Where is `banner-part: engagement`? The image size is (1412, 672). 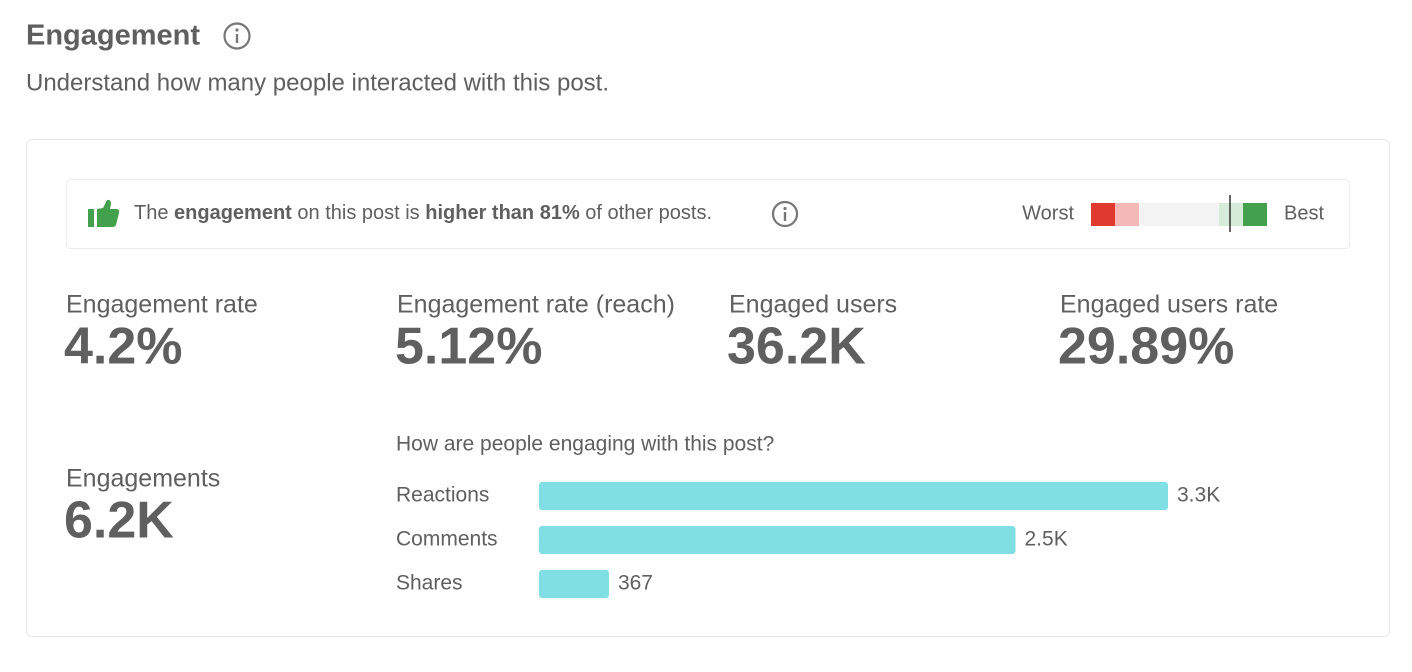
banner-part: engagement is located at coordinates (233, 213).